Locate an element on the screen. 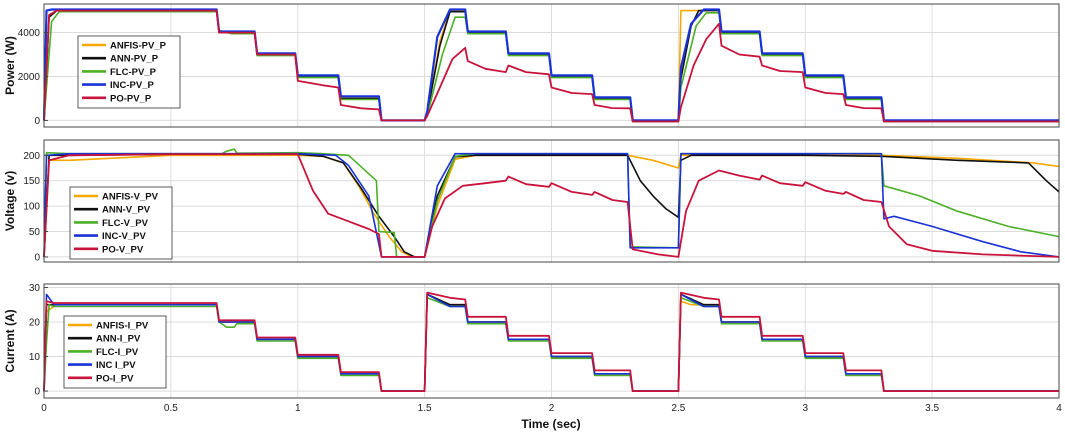 This screenshot has width=1065, height=436. current-legend-label: INC I_PV is located at coordinates (116, 365).